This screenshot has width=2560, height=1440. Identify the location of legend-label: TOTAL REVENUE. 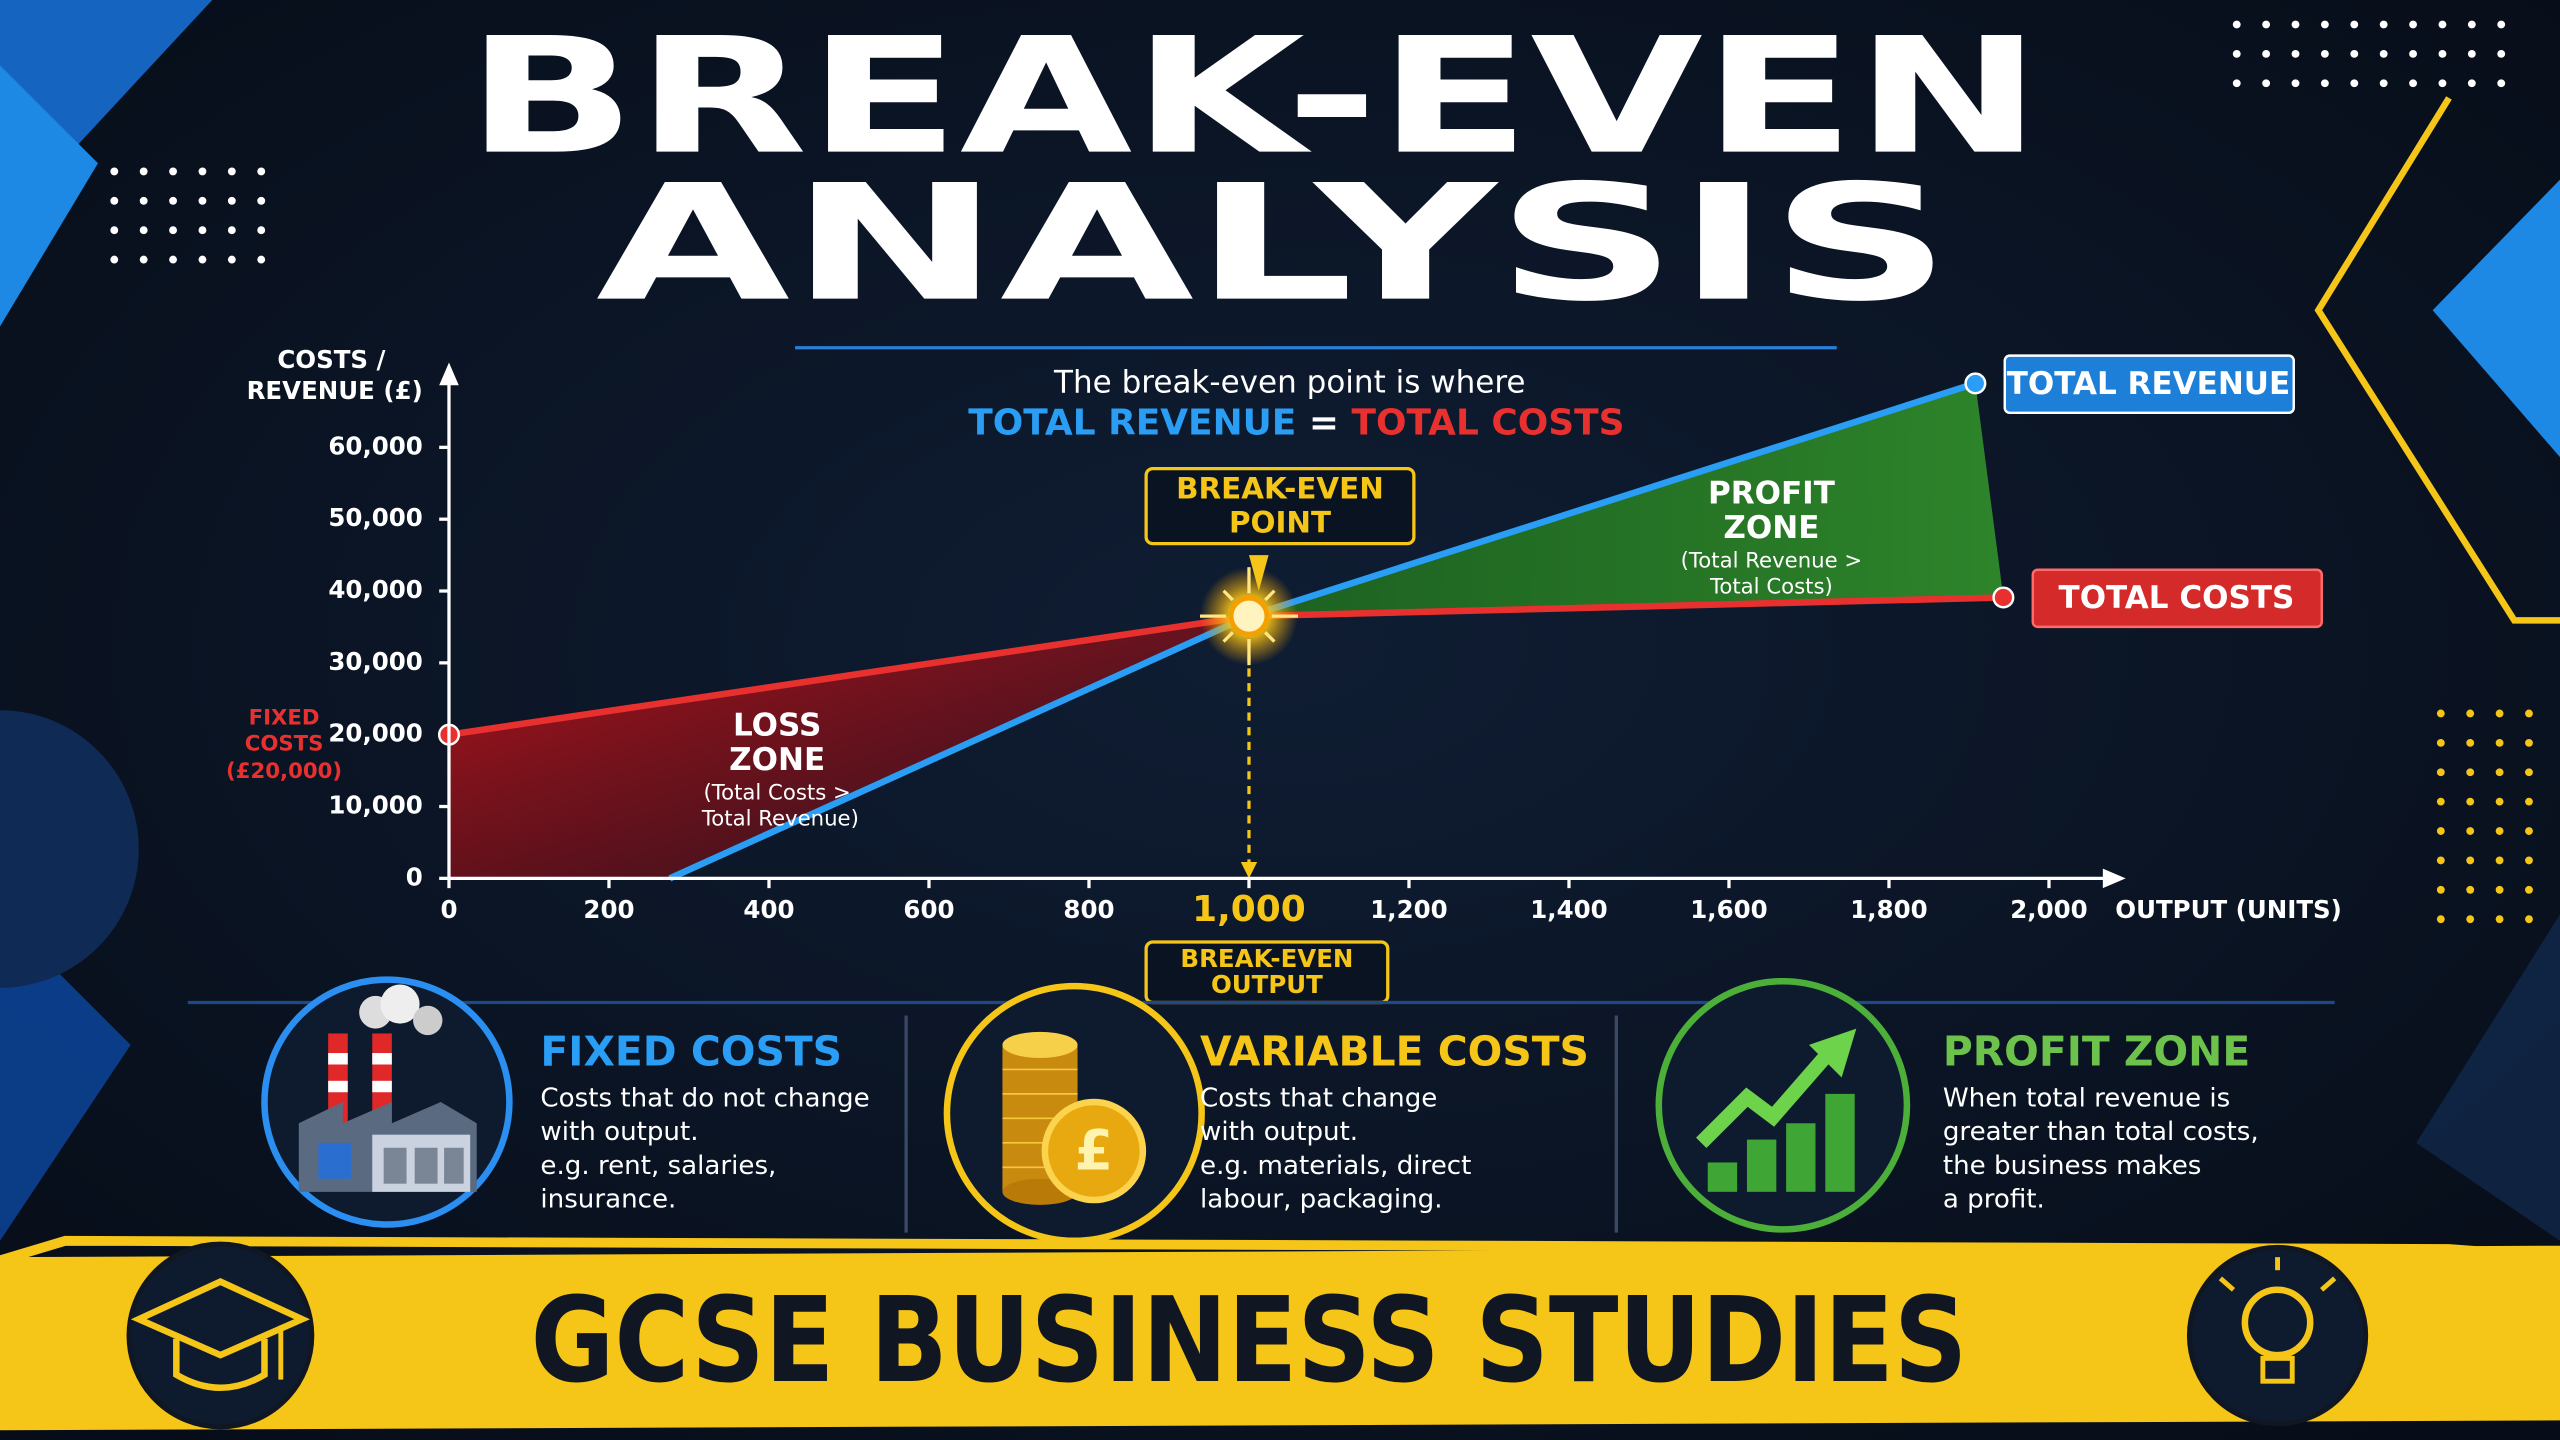
(2148, 384).